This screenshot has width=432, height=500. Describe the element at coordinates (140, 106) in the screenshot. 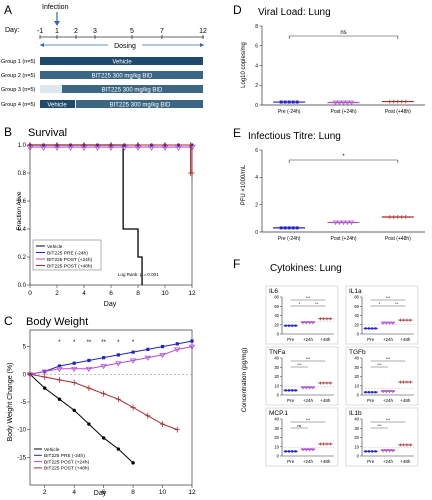

I see `group-4-treatment: BIT225 300 mg/kg BID` at that location.